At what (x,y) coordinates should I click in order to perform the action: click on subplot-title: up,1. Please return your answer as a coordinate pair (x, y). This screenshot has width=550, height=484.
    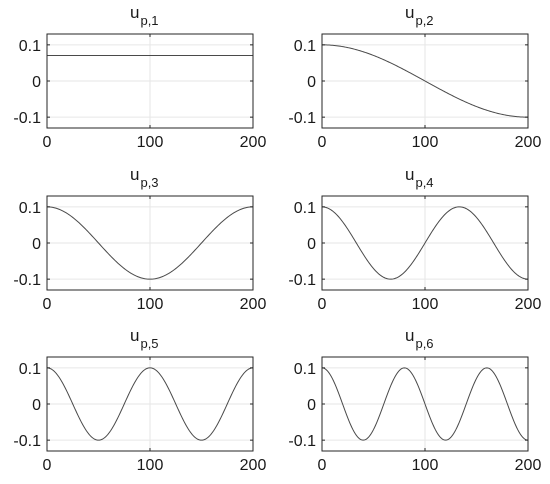
    Looking at the image, I should click on (144, 15).